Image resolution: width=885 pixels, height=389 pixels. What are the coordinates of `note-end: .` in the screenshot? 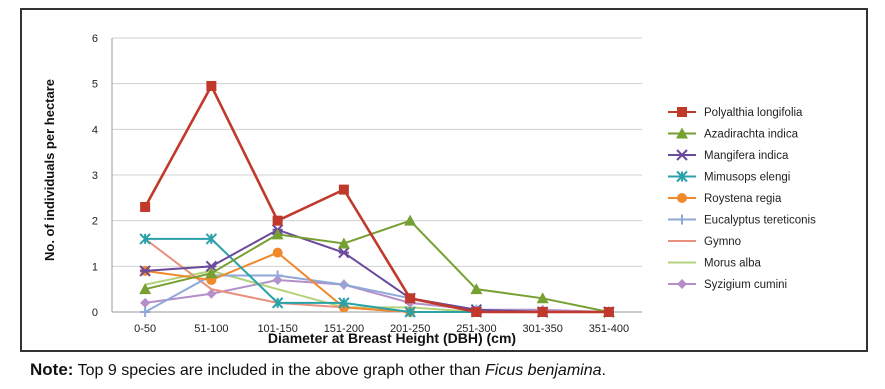 It's located at (603, 370).